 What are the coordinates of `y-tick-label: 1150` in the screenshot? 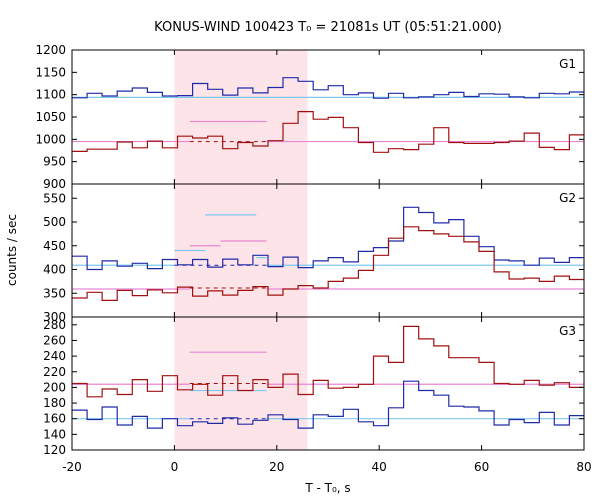 It's located at (50, 72).